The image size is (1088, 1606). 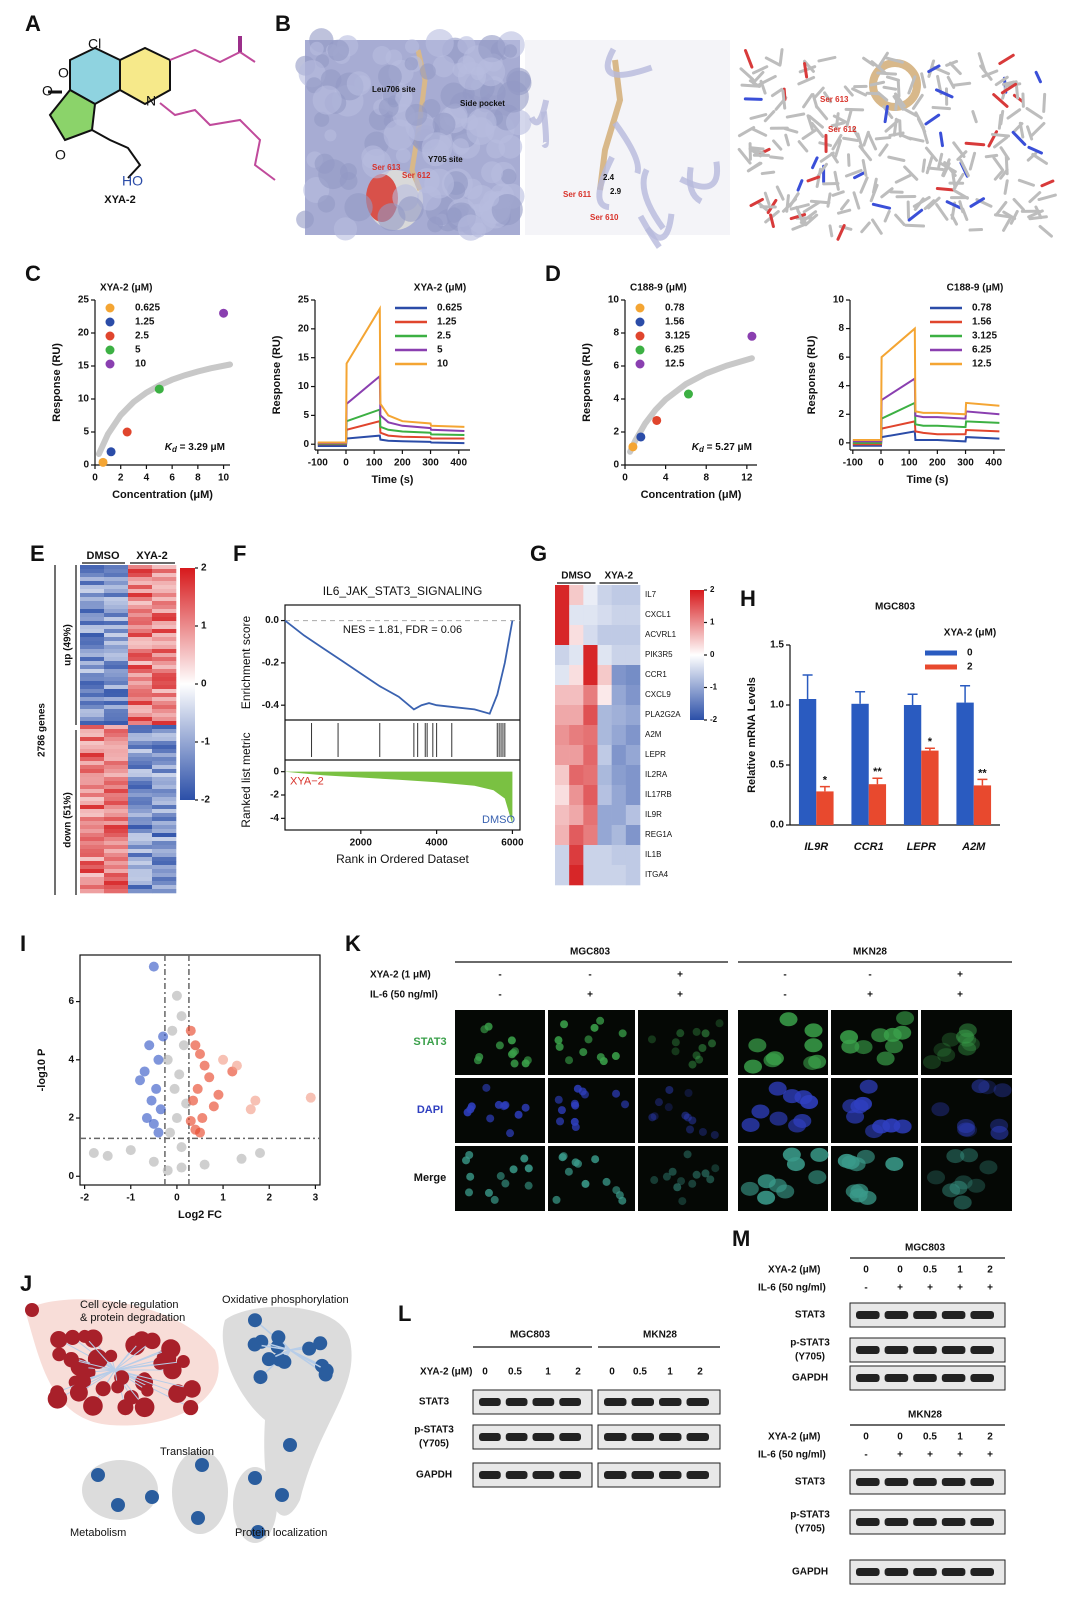 I want to click on y-tick-label: 4, so click(x=841, y=385).